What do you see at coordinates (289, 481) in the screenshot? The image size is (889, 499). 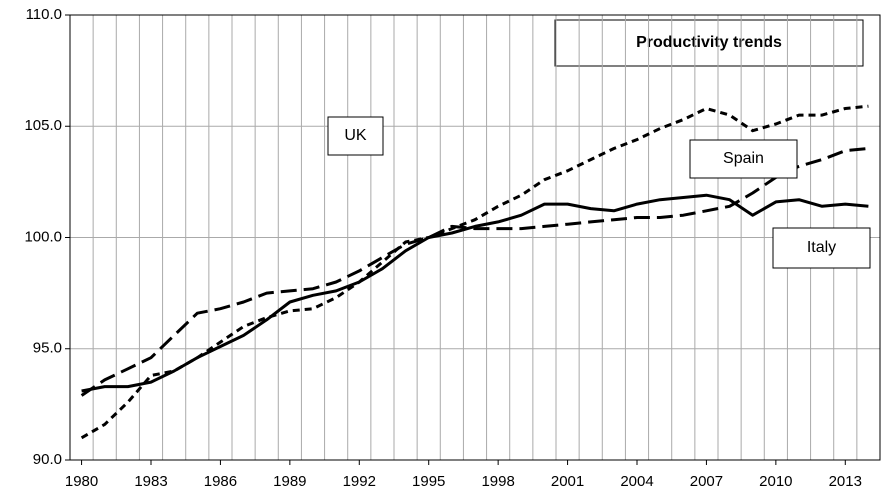 I see `x-tick-label: 1989` at bounding box center [289, 481].